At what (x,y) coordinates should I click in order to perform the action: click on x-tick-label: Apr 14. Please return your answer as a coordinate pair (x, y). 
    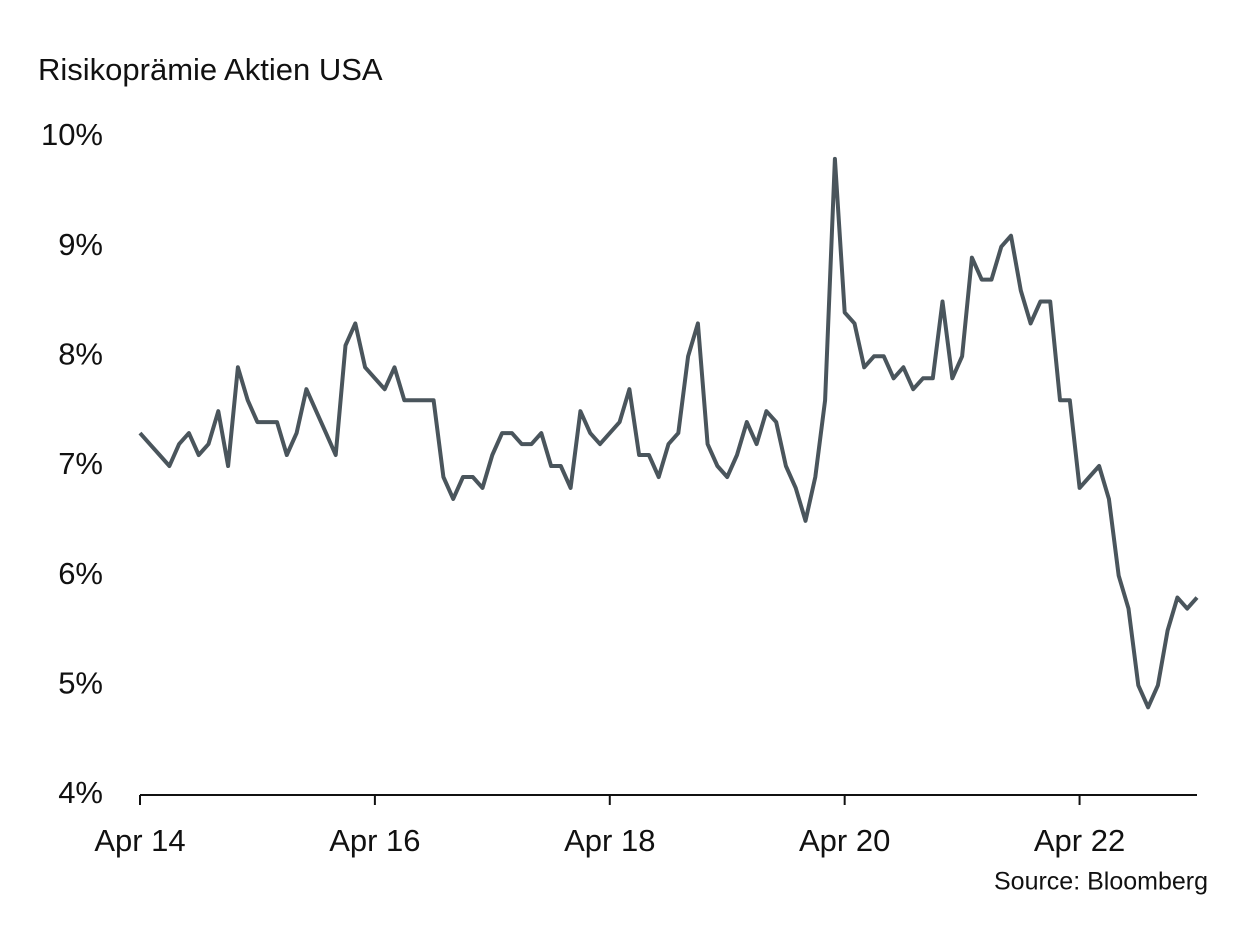
    Looking at the image, I should click on (139, 840).